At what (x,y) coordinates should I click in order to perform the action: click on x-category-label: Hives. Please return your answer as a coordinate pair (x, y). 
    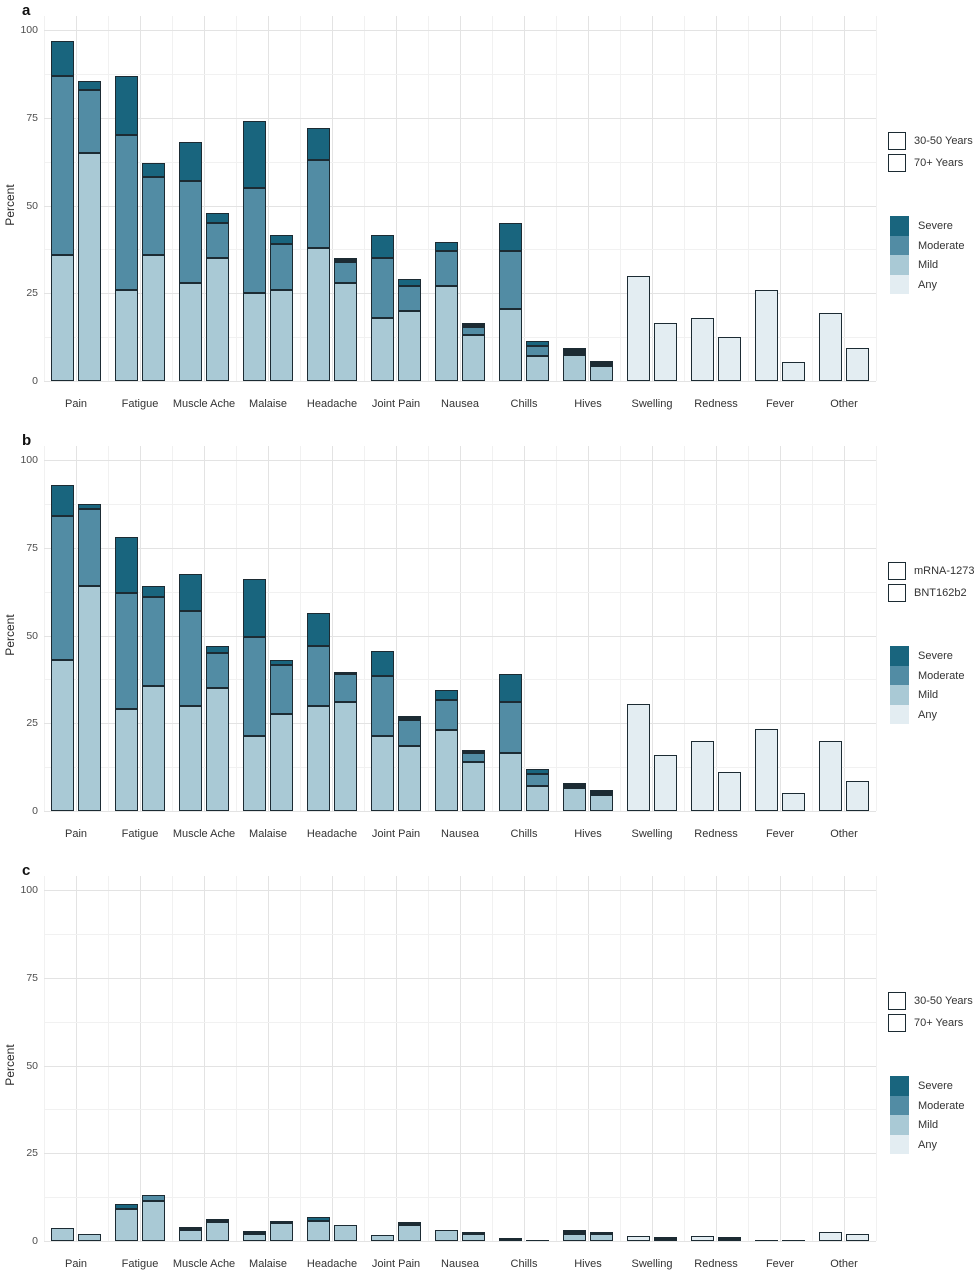
    Looking at the image, I should click on (588, 1264).